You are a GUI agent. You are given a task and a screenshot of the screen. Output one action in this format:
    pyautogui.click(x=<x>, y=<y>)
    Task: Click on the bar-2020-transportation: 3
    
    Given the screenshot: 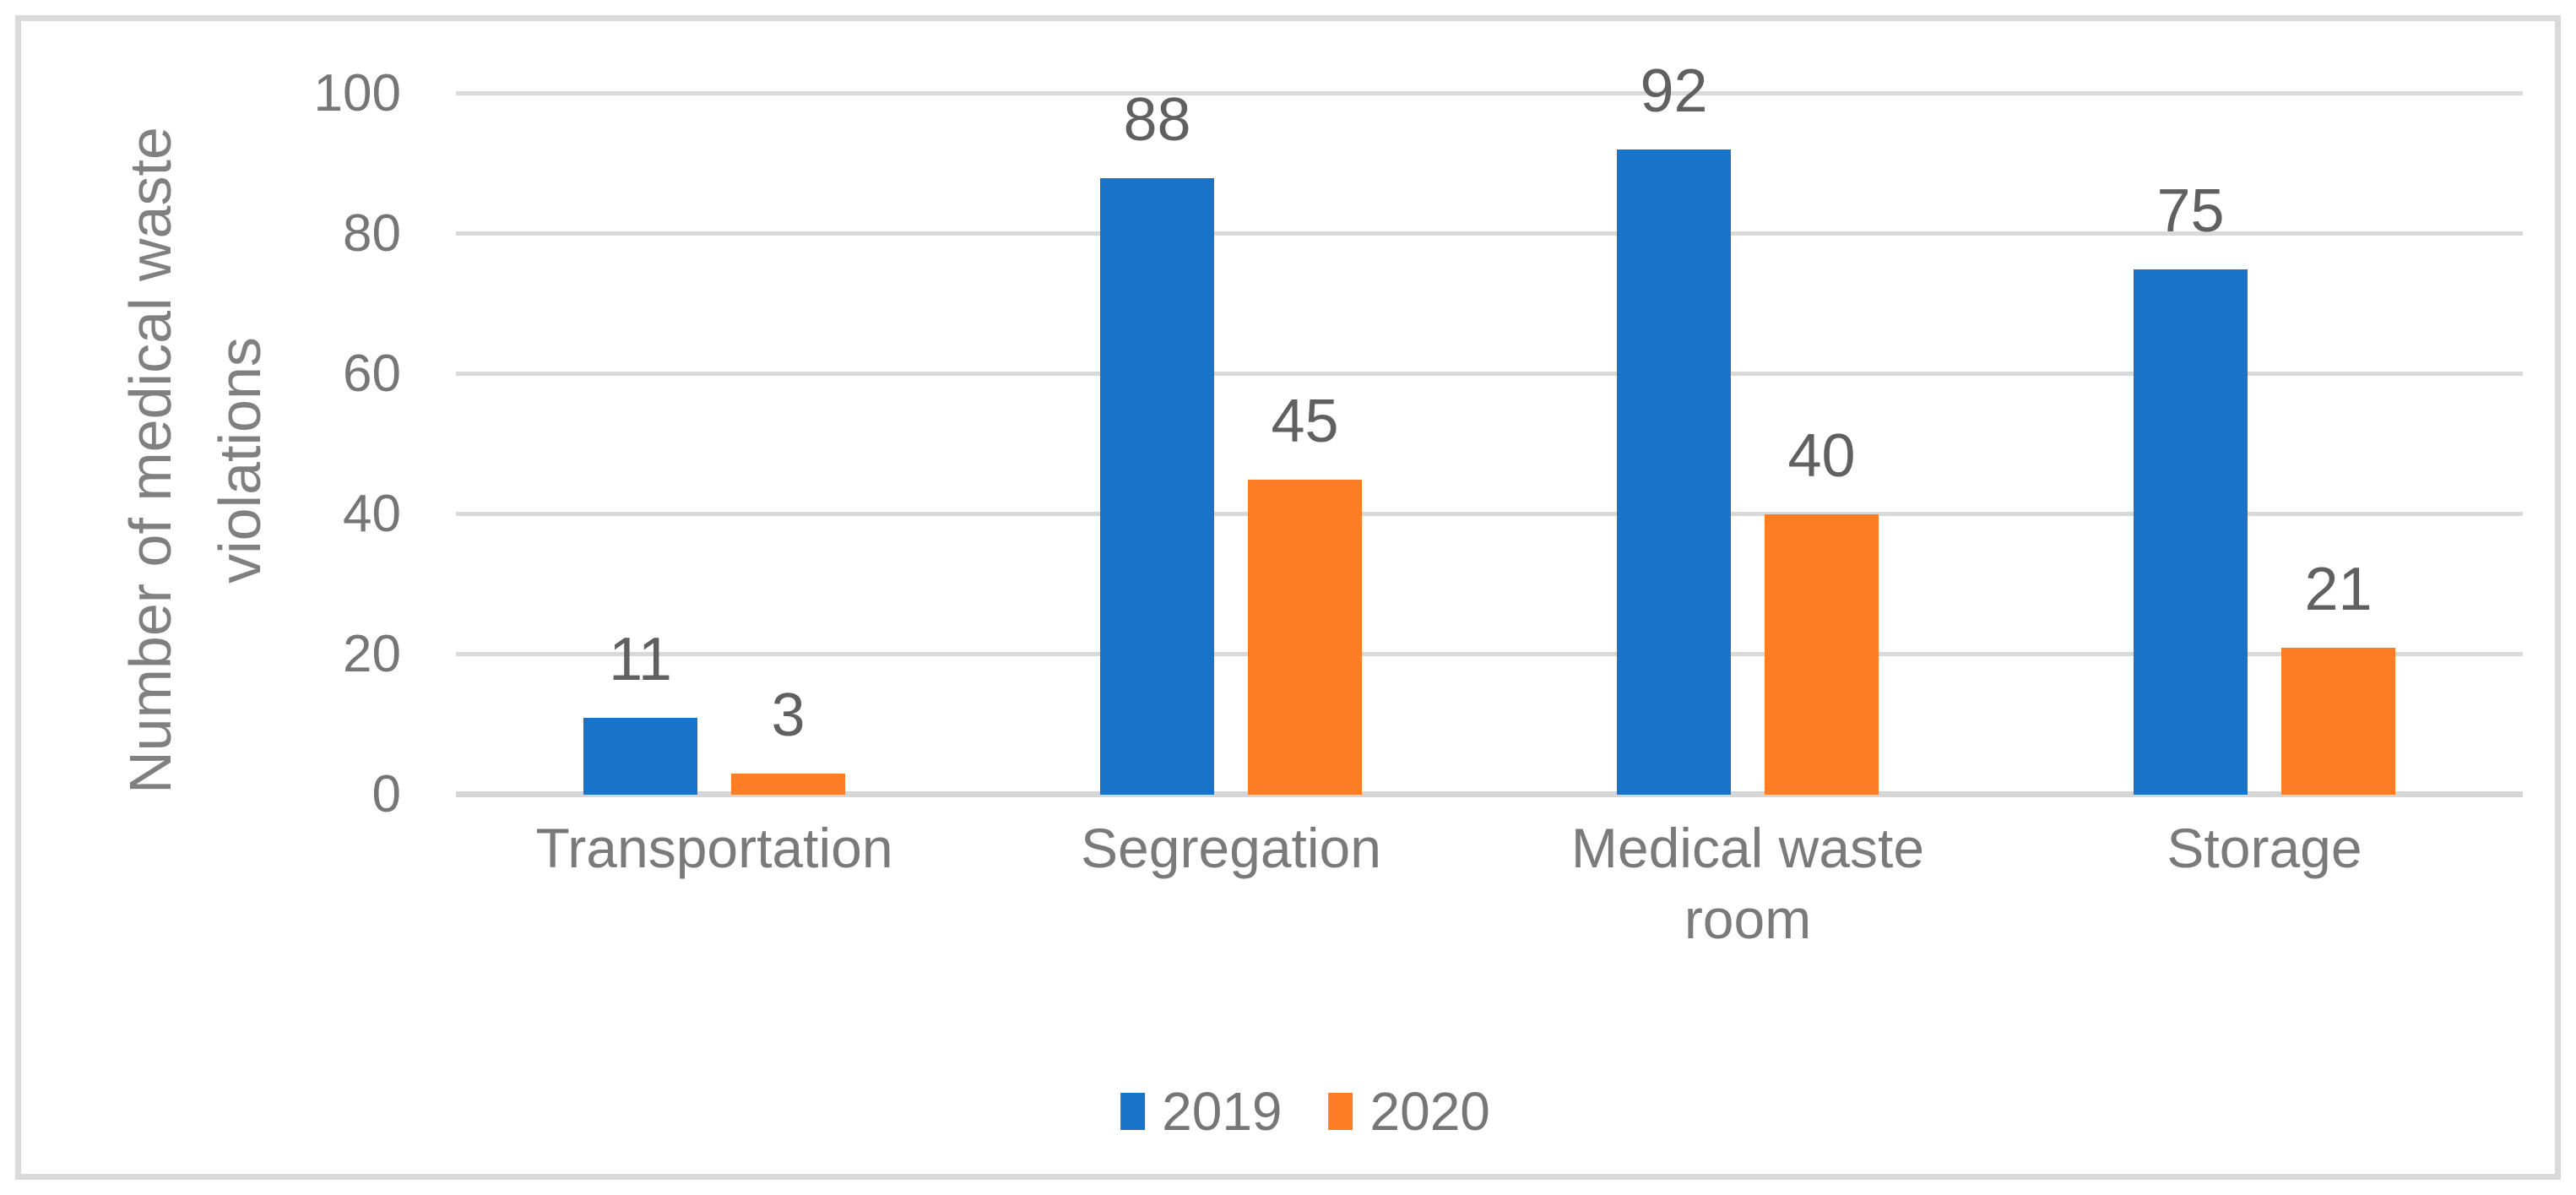 What is the action you would take?
    pyautogui.click(x=788, y=738)
    